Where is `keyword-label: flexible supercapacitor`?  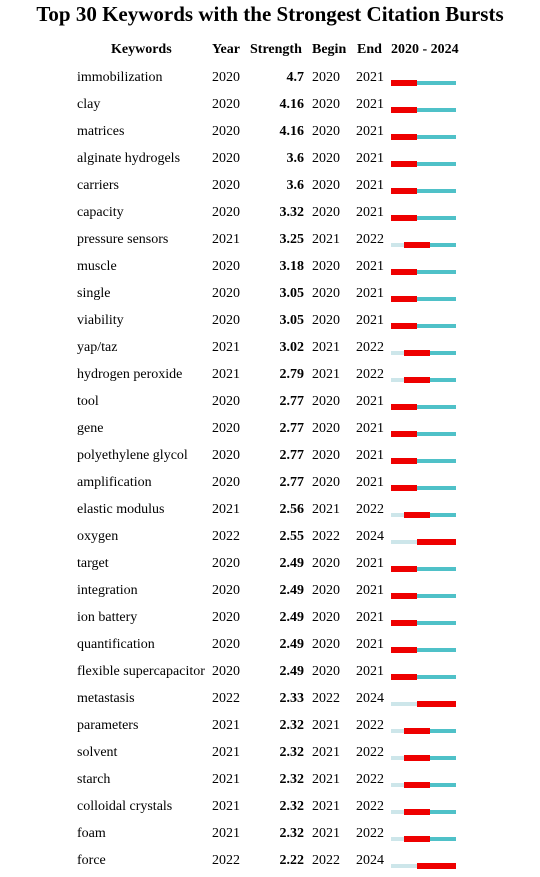
keyword-label: flexible supercapacitor is located at coordinates (141, 671).